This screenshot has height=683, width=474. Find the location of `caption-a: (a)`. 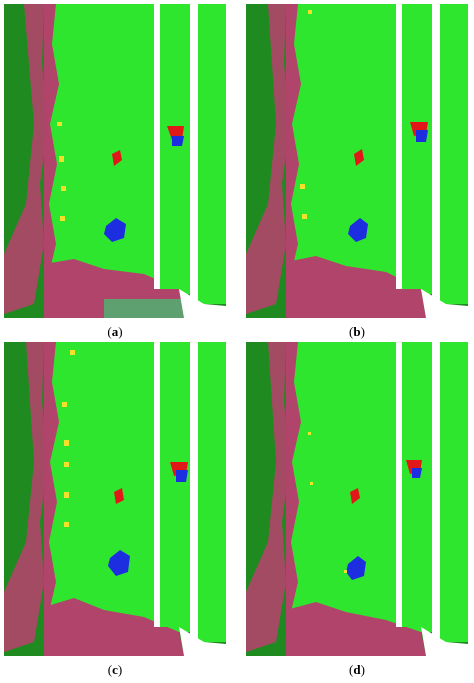

caption-a: (a) is located at coordinates (115, 331).